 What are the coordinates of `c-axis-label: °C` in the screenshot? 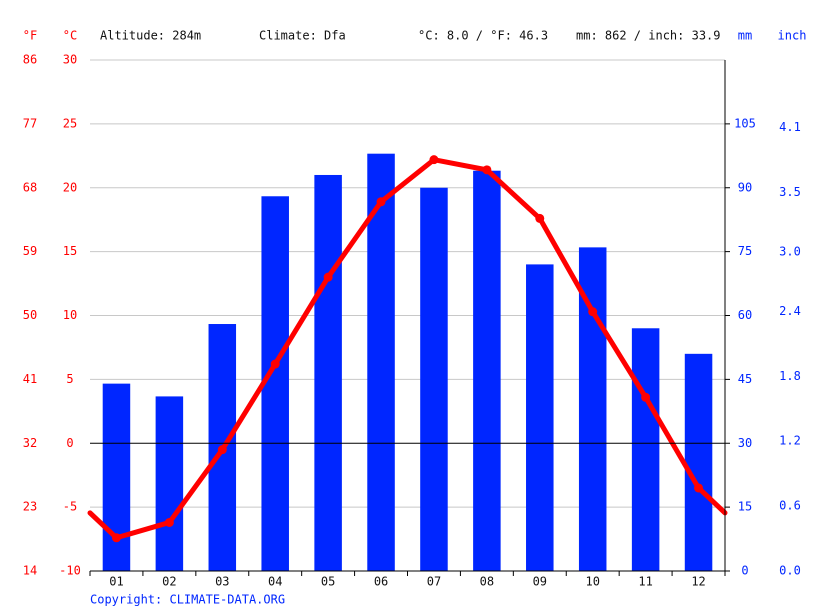 It's located at (70, 36).